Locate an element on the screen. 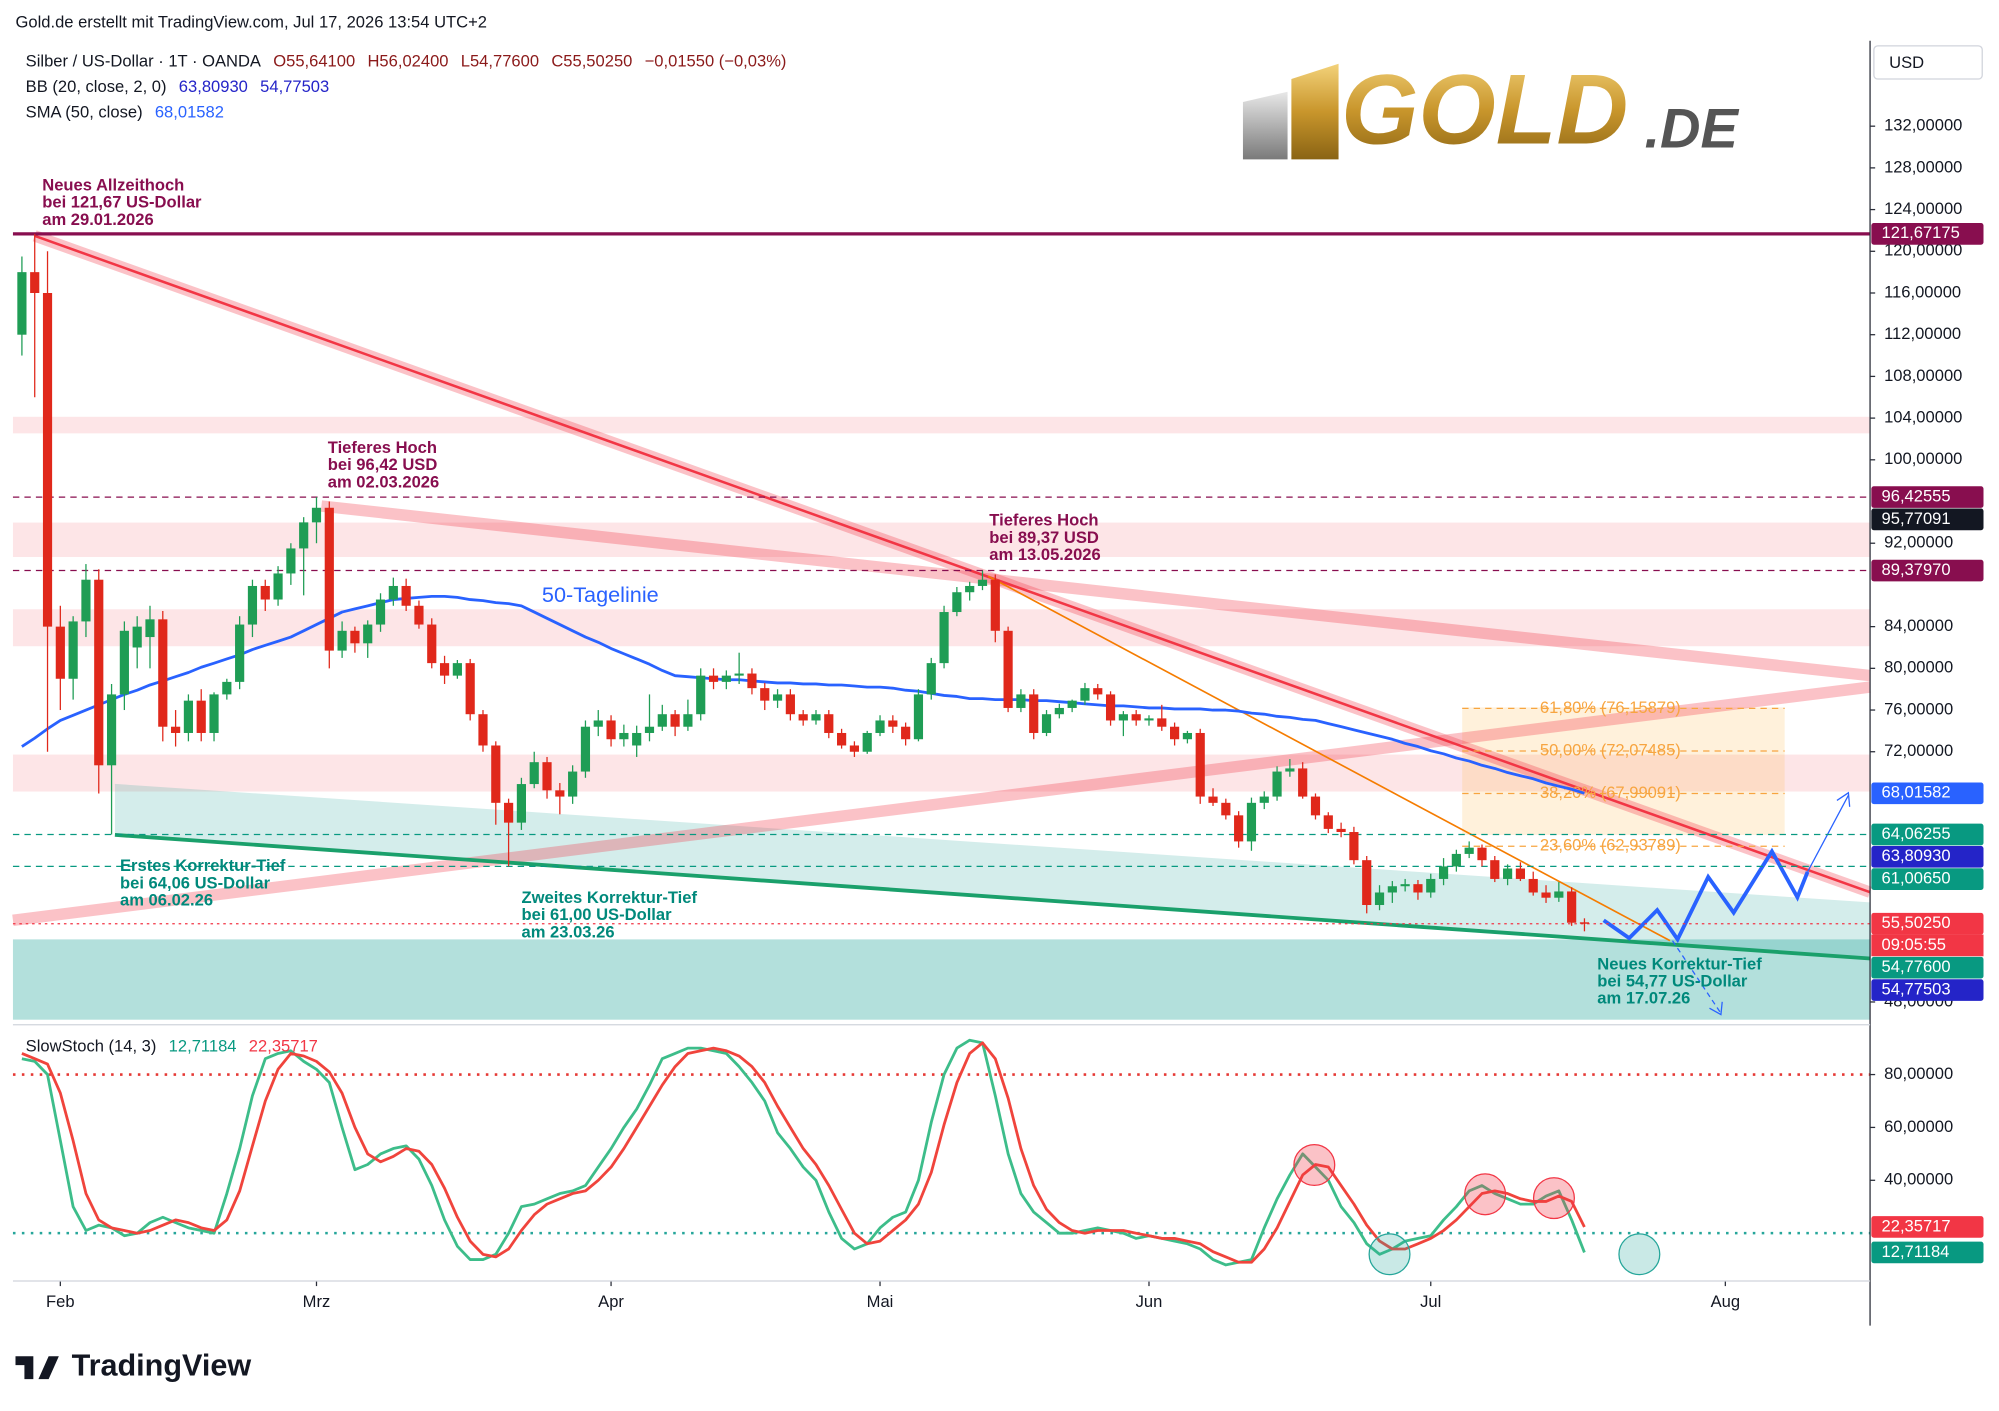 The height and width of the screenshot is (1411, 1999). annotation: am 29.01.2026 is located at coordinates (97, 219).